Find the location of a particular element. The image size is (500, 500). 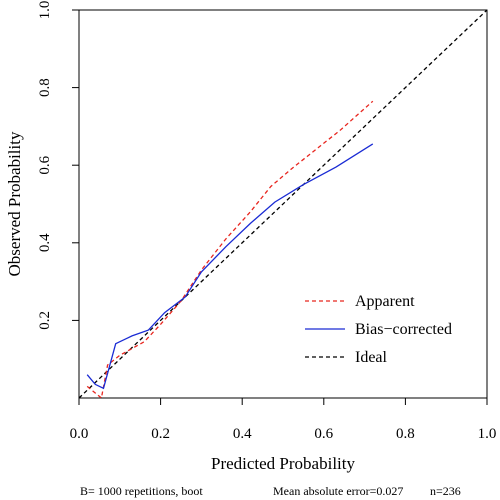

y-tick-group: 0.2 0.4 0.6 0.8 1.0 is located at coordinates (58, 165).